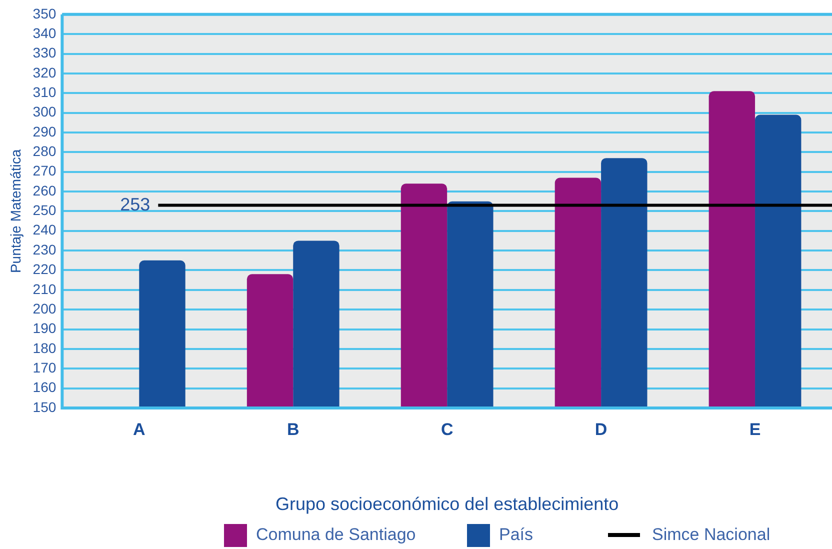 This screenshot has width=832, height=549. What do you see at coordinates (44, 249) in the screenshot?
I see `y-tick-label: 230` at bounding box center [44, 249].